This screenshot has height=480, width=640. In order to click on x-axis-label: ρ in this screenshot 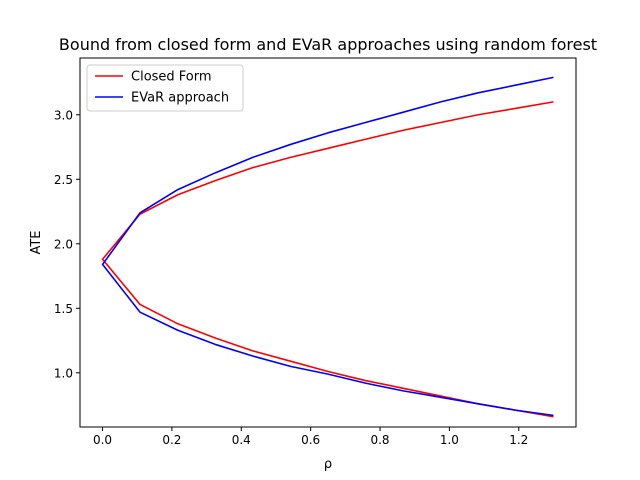, I will do `click(328, 464)`.